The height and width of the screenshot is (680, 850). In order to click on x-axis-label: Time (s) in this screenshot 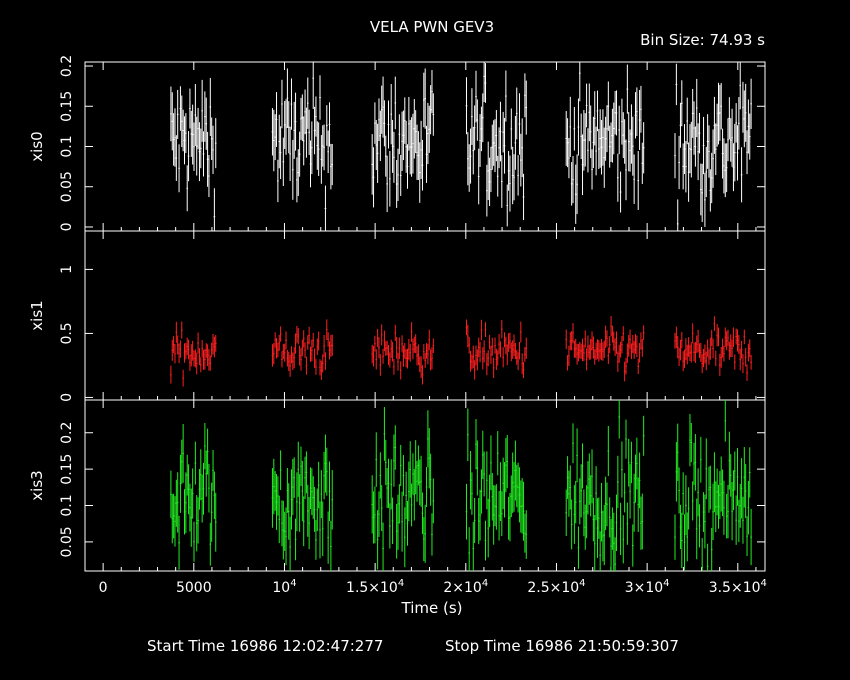, I will do `click(432, 608)`.